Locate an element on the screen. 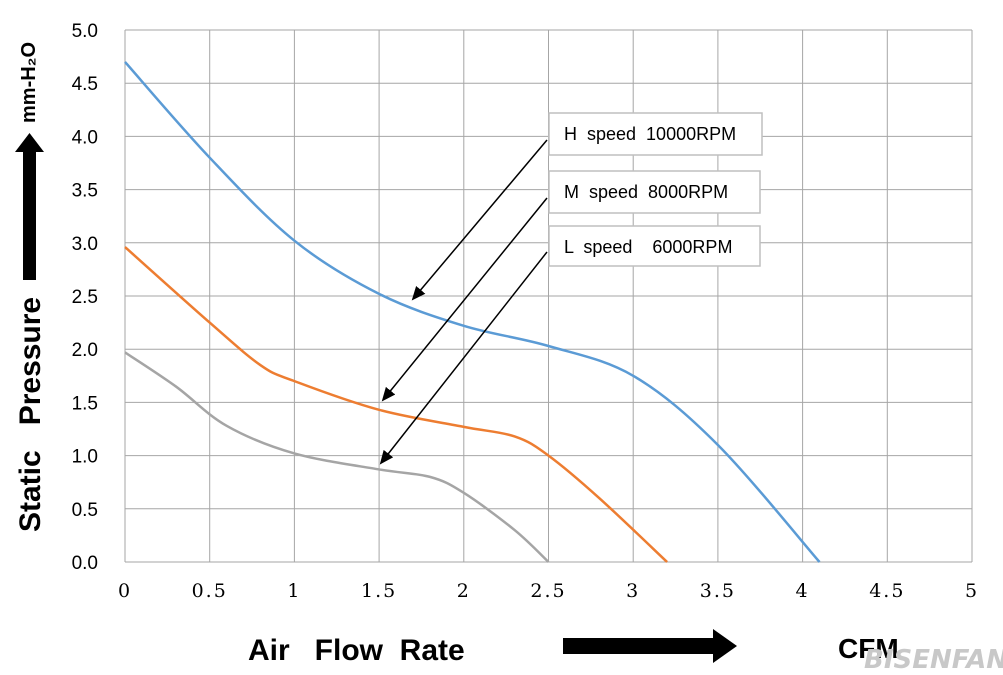 The image size is (1003, 675). callout-m-label: M speed 8000RPM is located at coordinates (646, 192).